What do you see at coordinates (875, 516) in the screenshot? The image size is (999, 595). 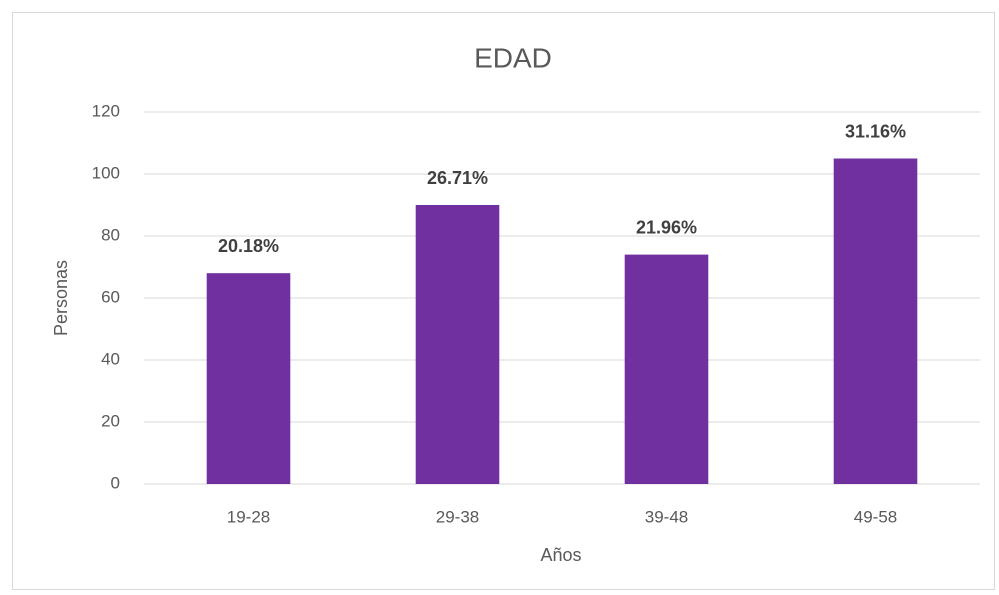 I see `x-tick-label: 49-58` at bounding box center [875, 516].